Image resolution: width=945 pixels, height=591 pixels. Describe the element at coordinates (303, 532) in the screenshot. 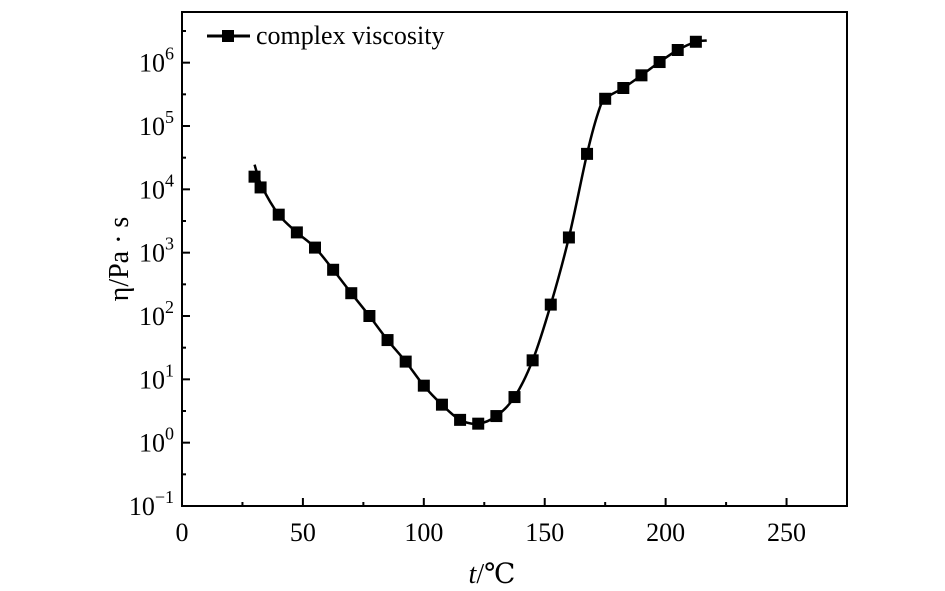

I see `x-tick-label: 50` at that location.